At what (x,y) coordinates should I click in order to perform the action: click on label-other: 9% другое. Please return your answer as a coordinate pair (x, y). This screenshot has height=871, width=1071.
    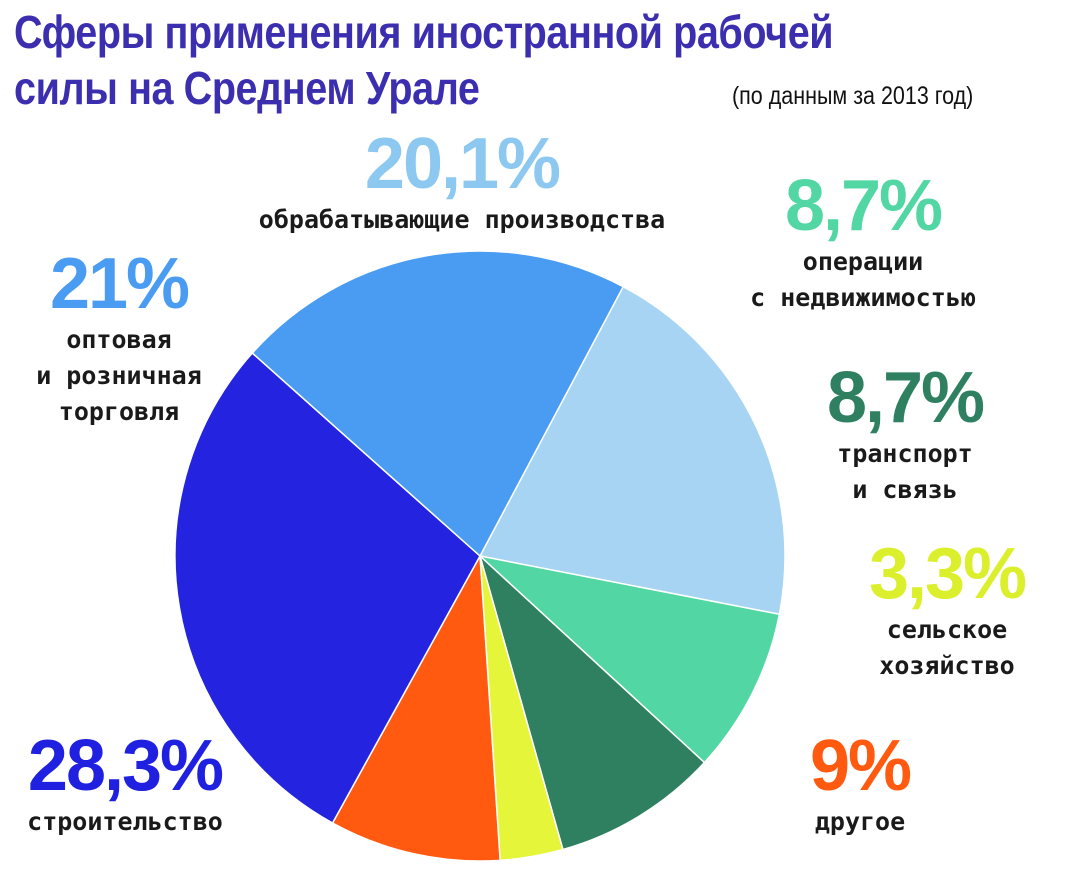
    Looking at the image, I should click on (860, 784).